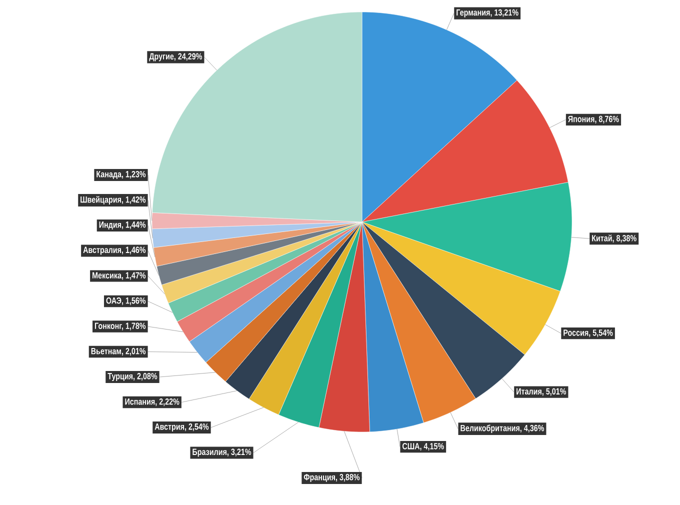 The width and height of the screenshot is (680, 505). Describe the element at coordinates (502, 429) in the screenshot. I see `slice-label: Великобритания, 4,36%` at that location.